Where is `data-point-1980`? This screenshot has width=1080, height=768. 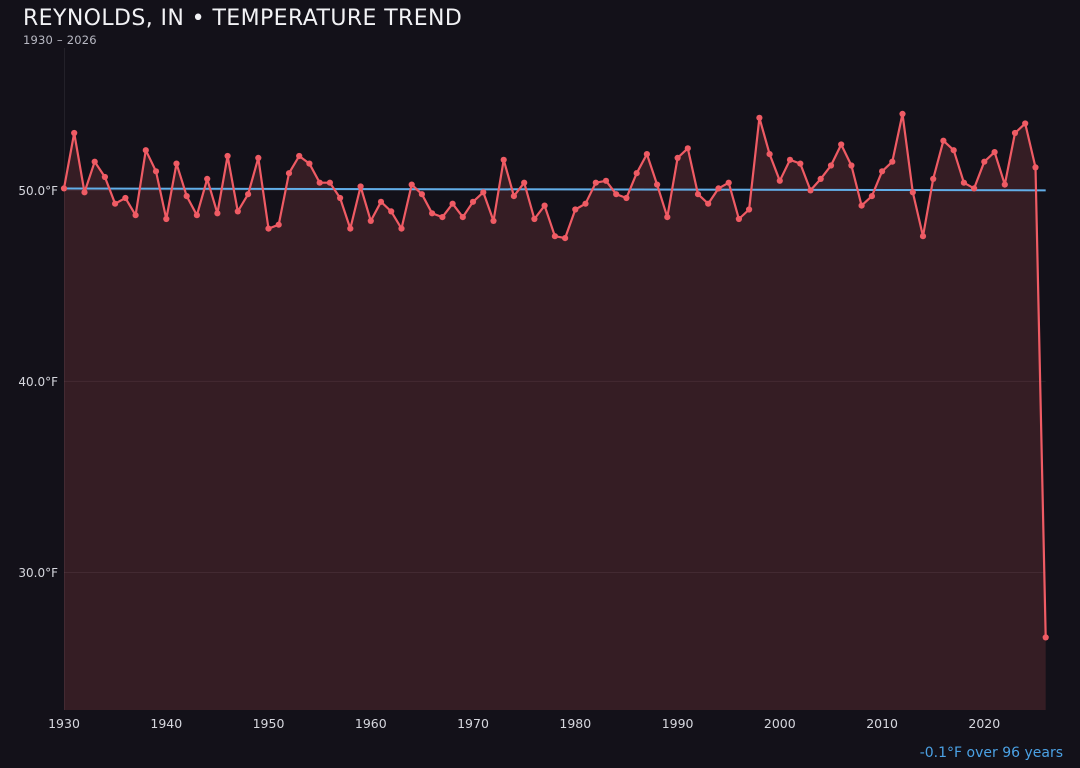
data-point-1980 is located at coordinates (575, 209).